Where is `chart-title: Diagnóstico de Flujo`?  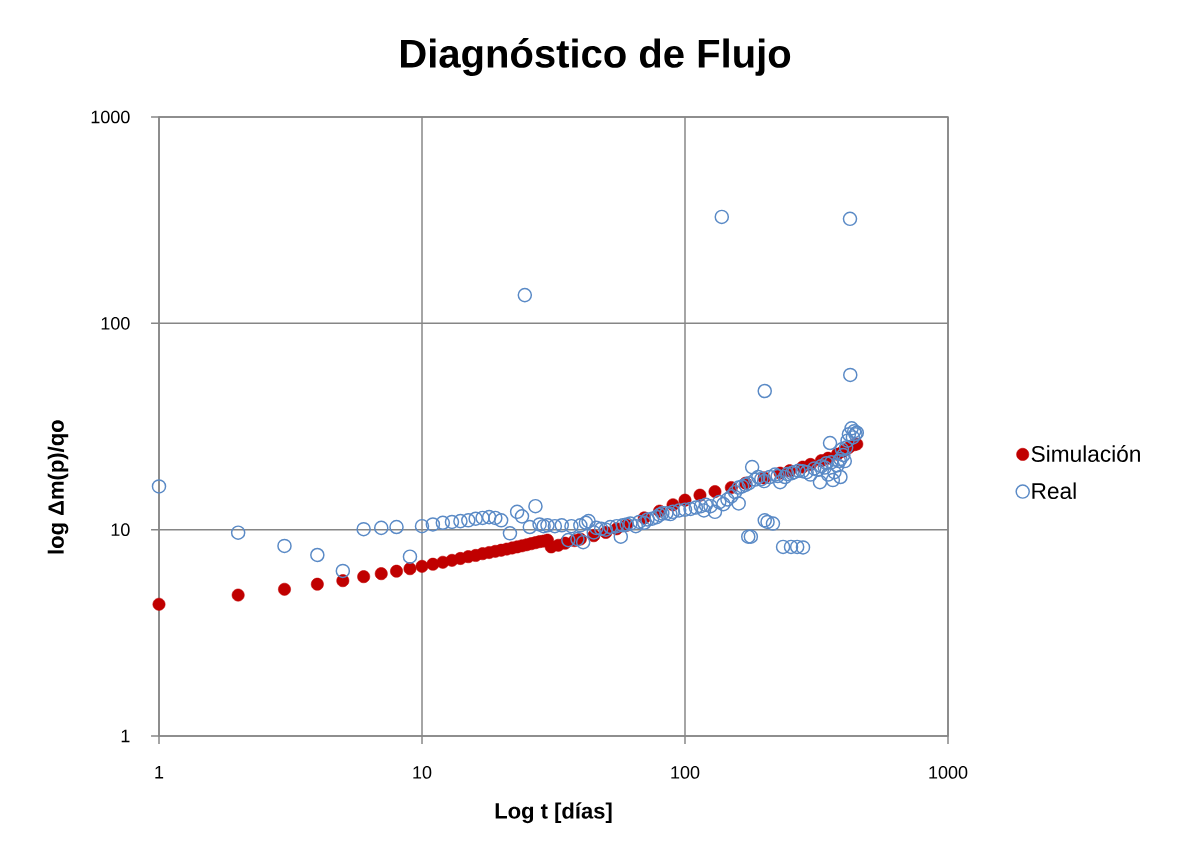
chart-title: Diagnóstico de Flujo is located at coordinates (596, 57).